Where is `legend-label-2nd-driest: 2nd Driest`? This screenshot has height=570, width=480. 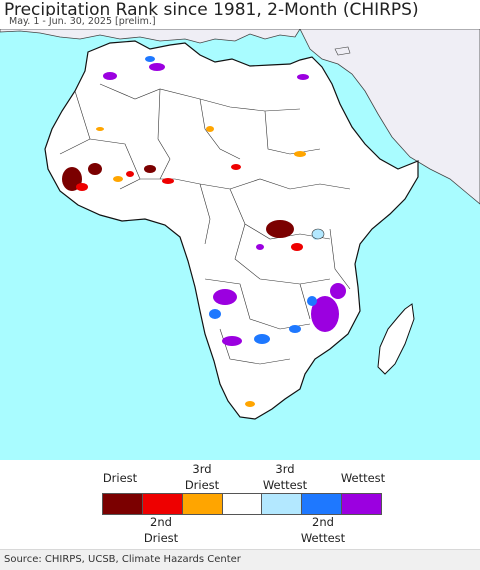
legend-label-2nd-driest: 2nd Driest is located at coordinates (161, 530).